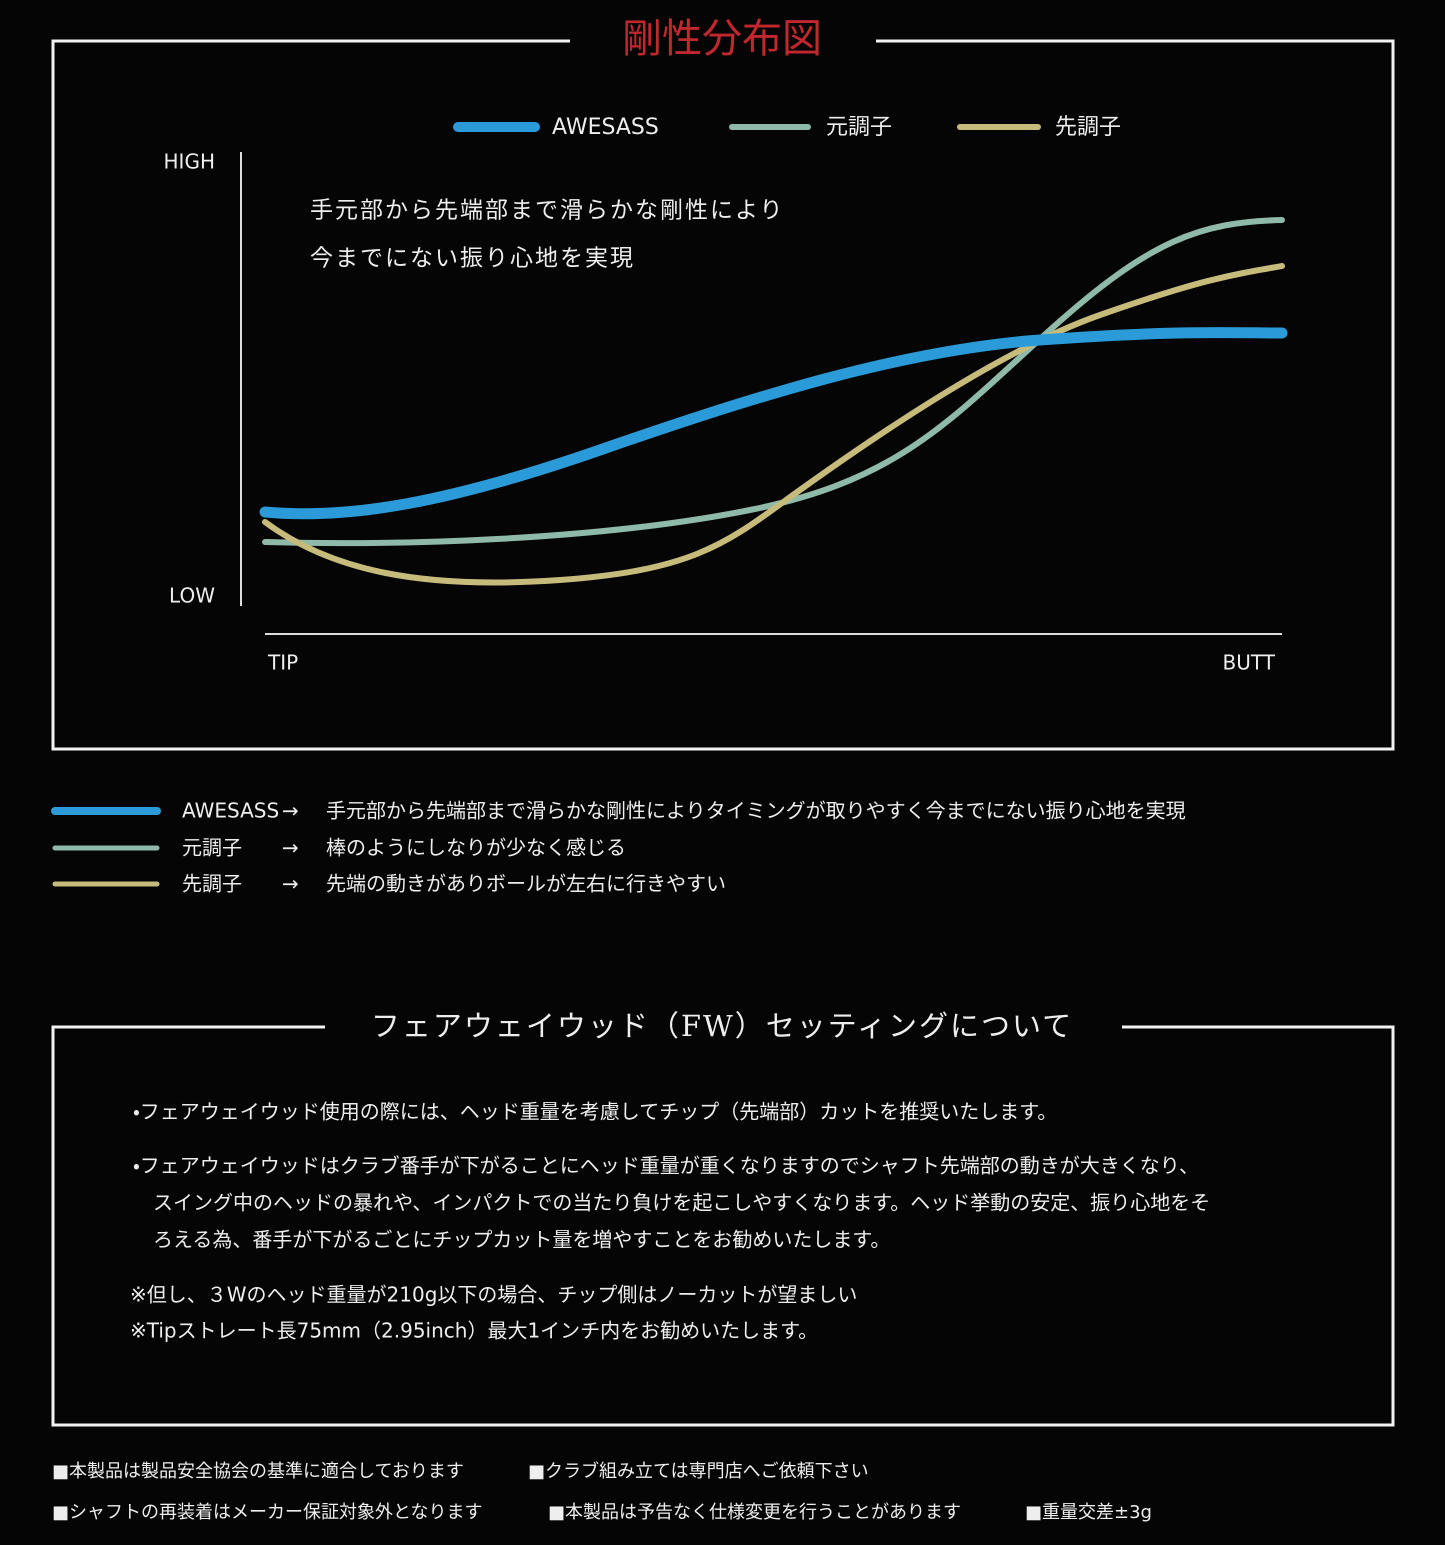 The height and width of the screenshot is (1545, 1445). Describe the element at coordinates (698, 1471) in the screenshot. I see `footer-item: ■クラブ組み立ては専門店へご依頼下さい` at that location.